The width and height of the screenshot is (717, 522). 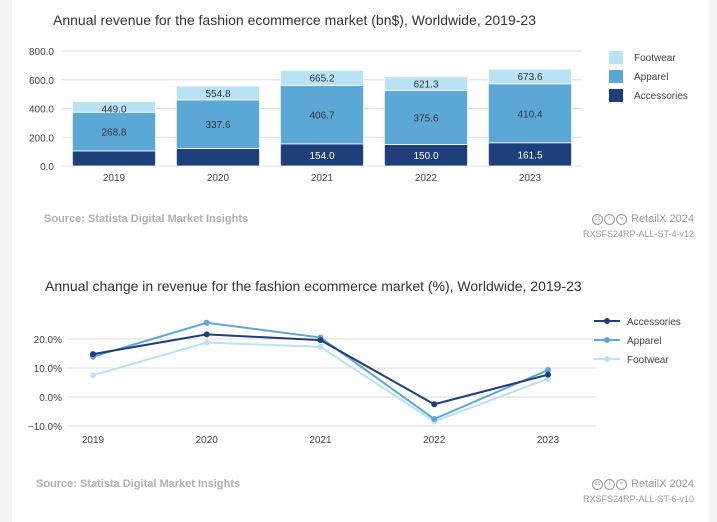 I want to click on data-label-total: 621.3, so click(x=425, y=85).